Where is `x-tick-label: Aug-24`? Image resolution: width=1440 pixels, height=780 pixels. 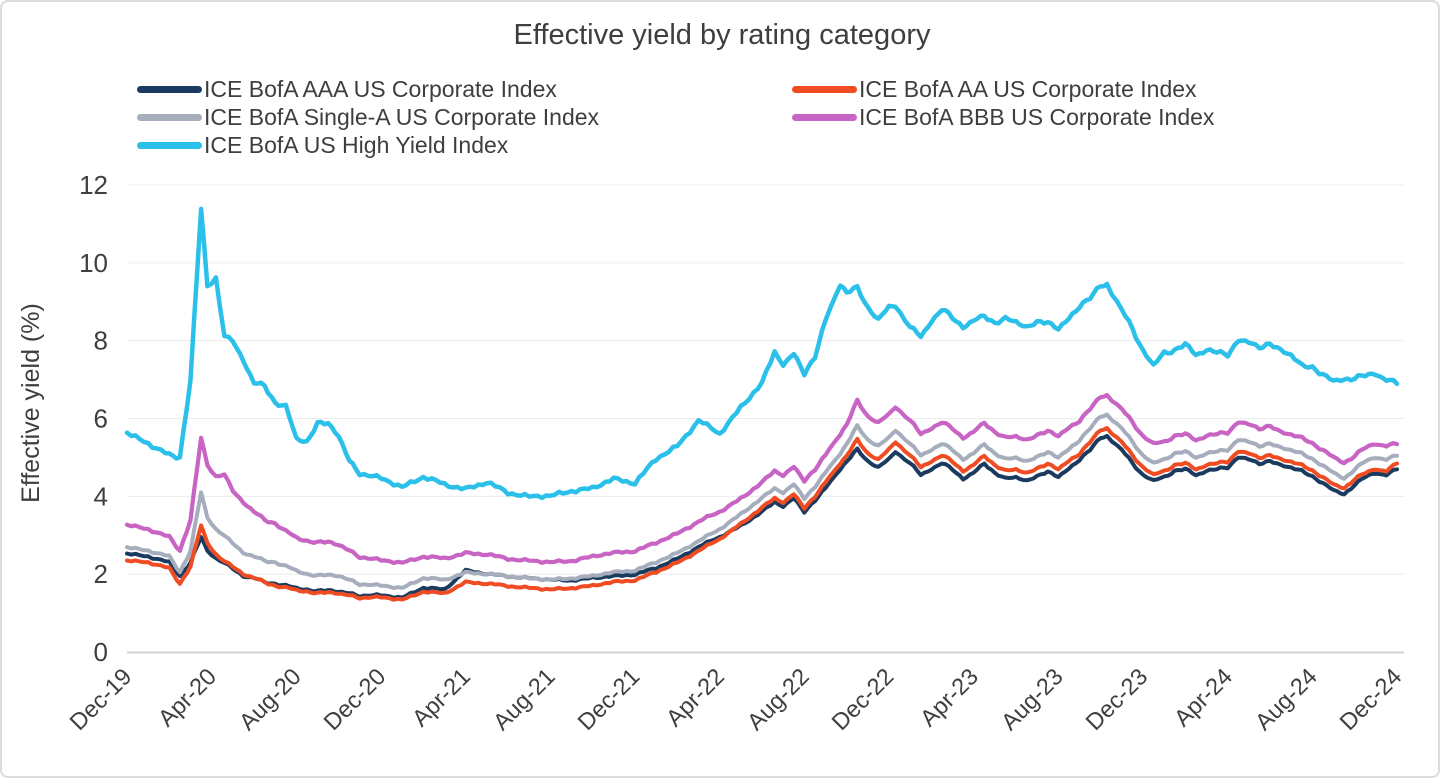
x-tick-label: Aug-24 is located at coordinates (1286, 699).